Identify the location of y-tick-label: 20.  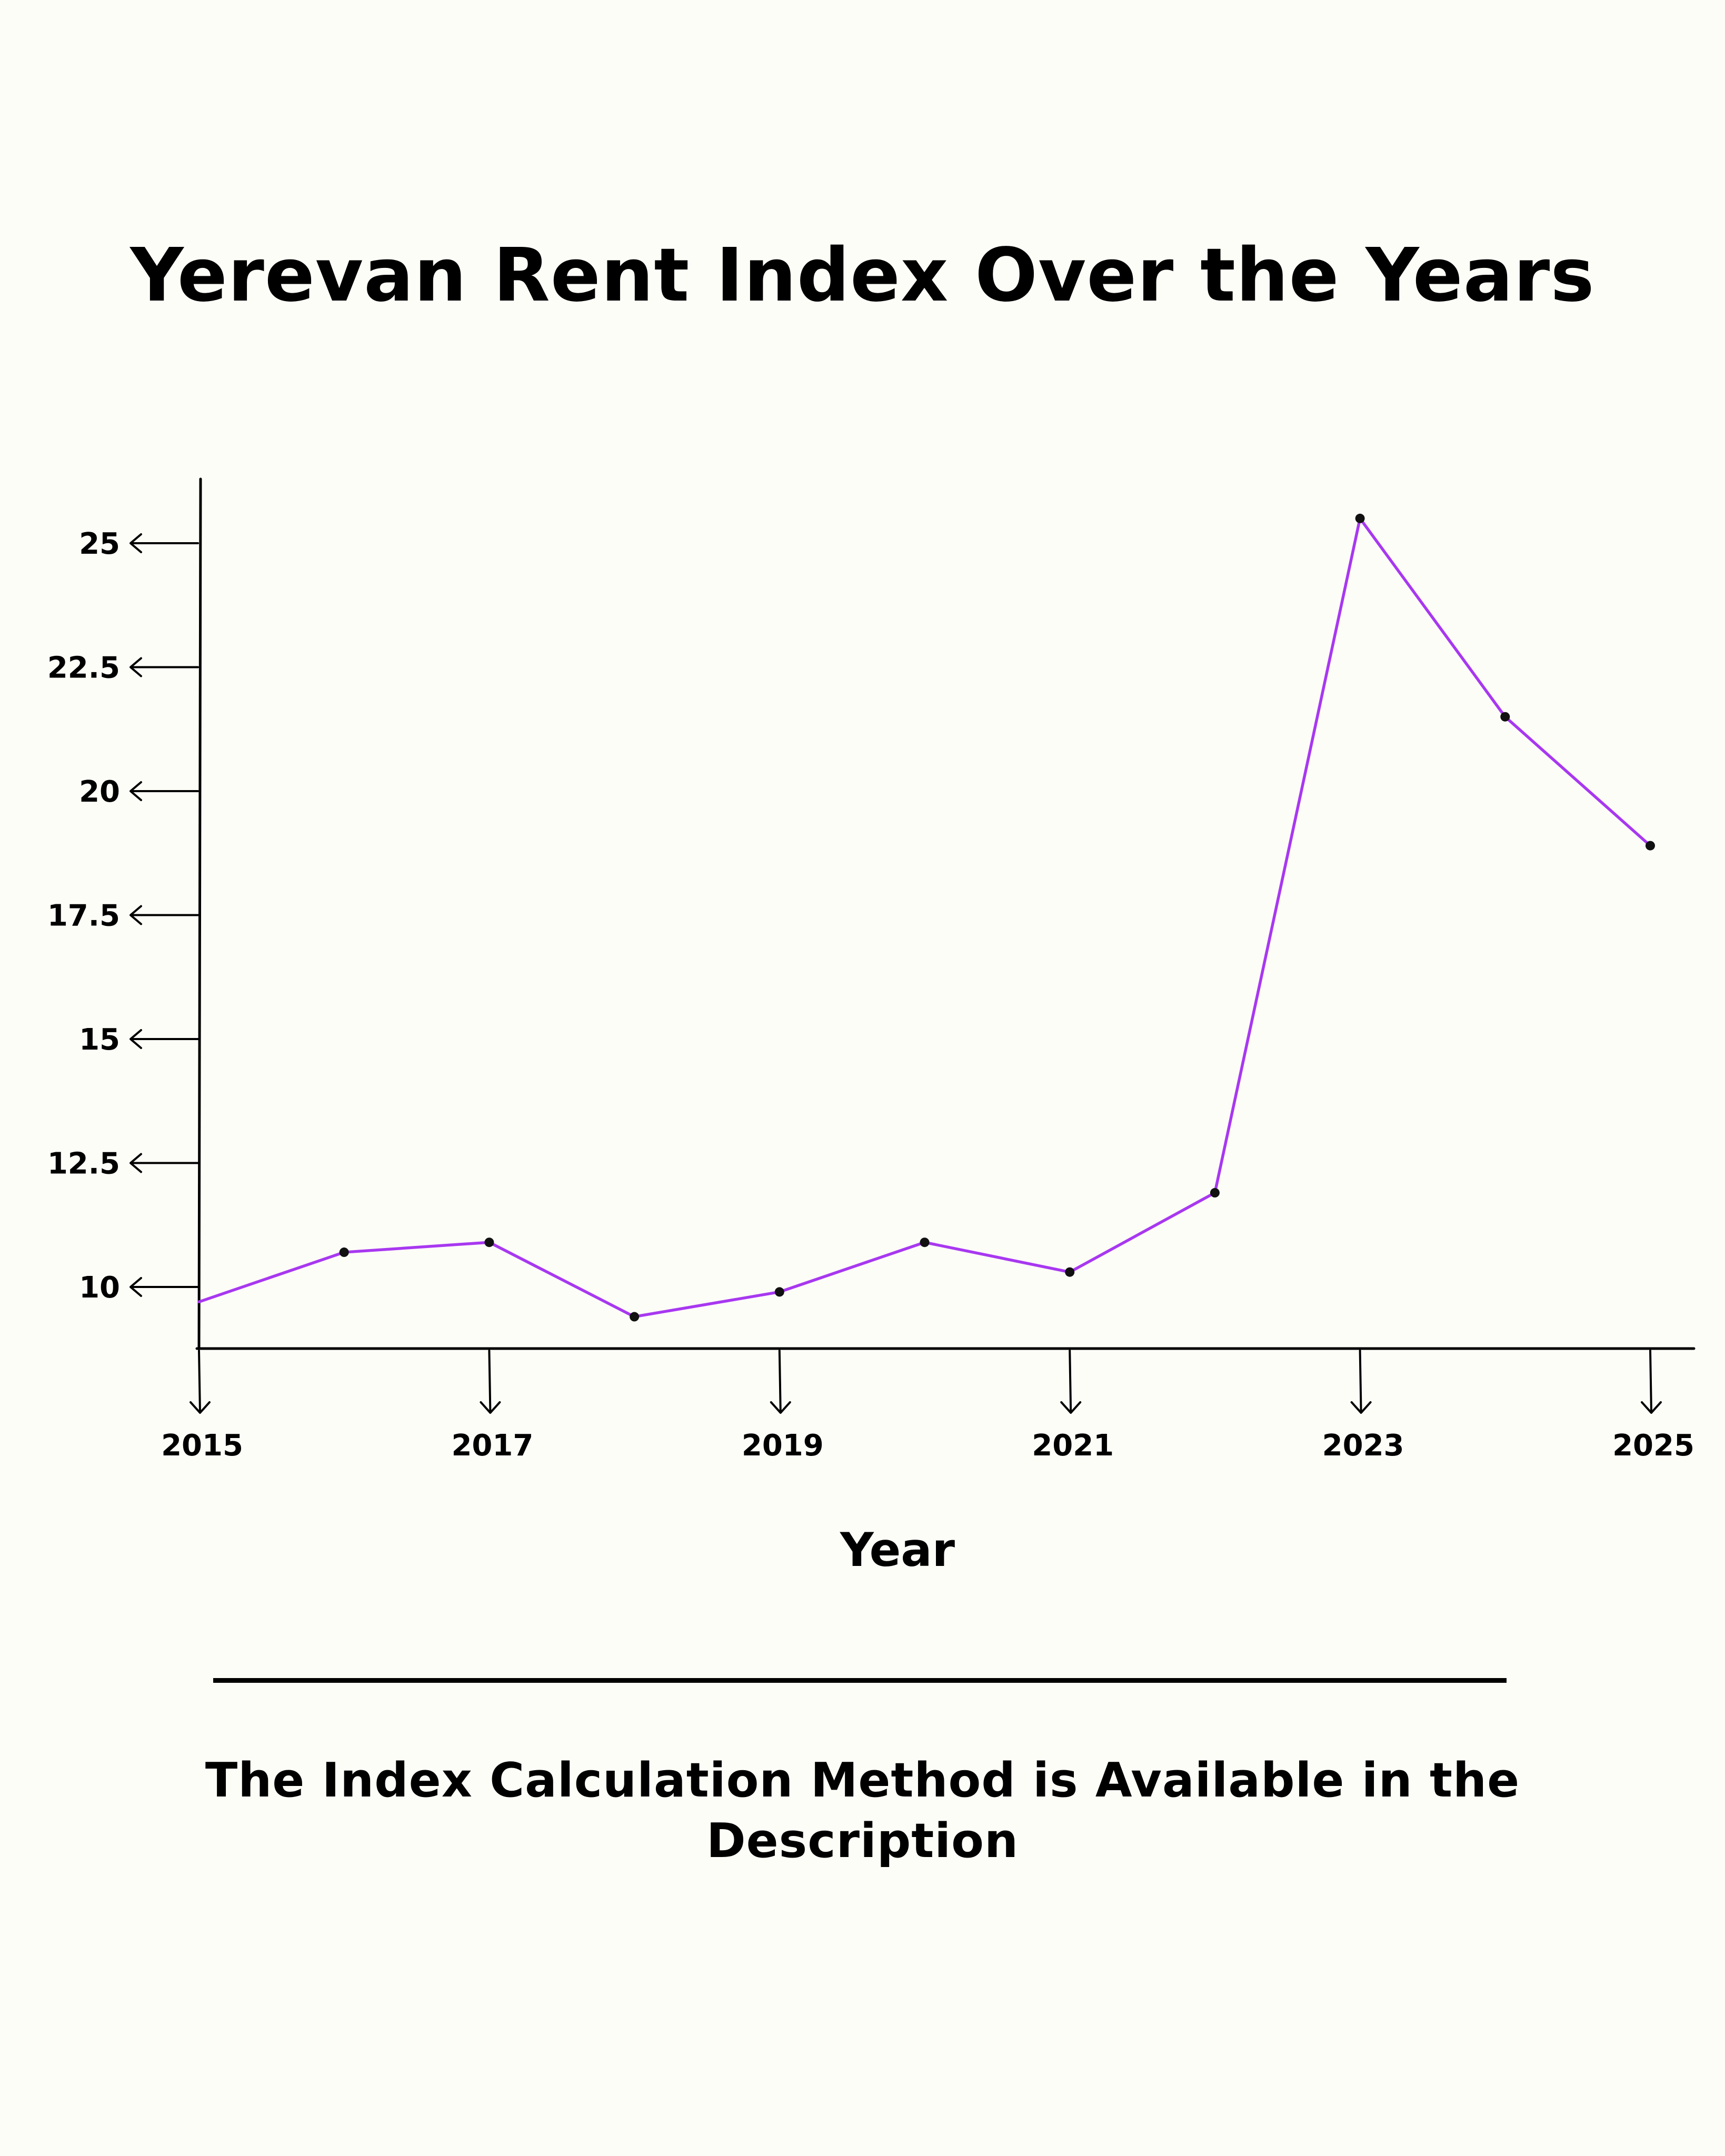
(99, 792).